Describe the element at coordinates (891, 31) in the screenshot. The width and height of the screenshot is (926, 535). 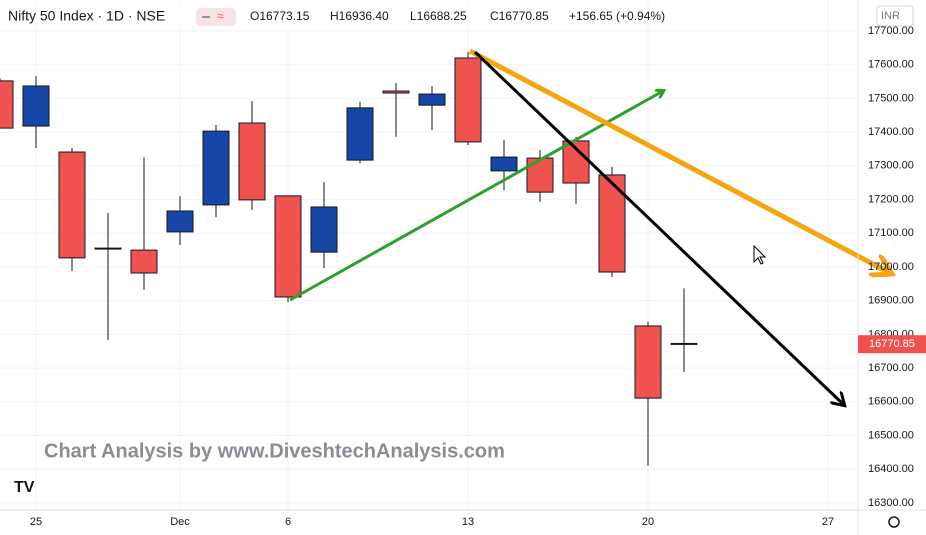
I see `y-tick-label: 17700.00` at that location.